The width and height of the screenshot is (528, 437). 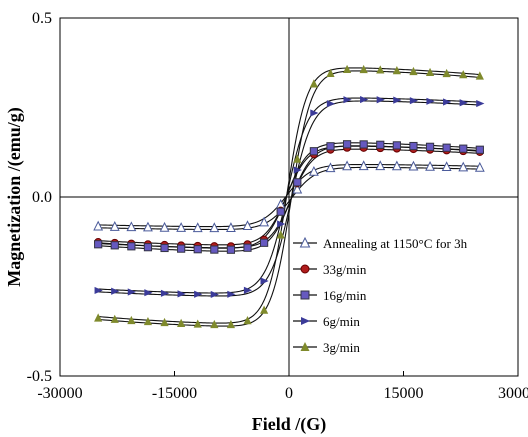 What do you see at coordinates (341, 347) in the screenshot?
I see `legend-label: 3g/min` at bounding box center [341, 347].